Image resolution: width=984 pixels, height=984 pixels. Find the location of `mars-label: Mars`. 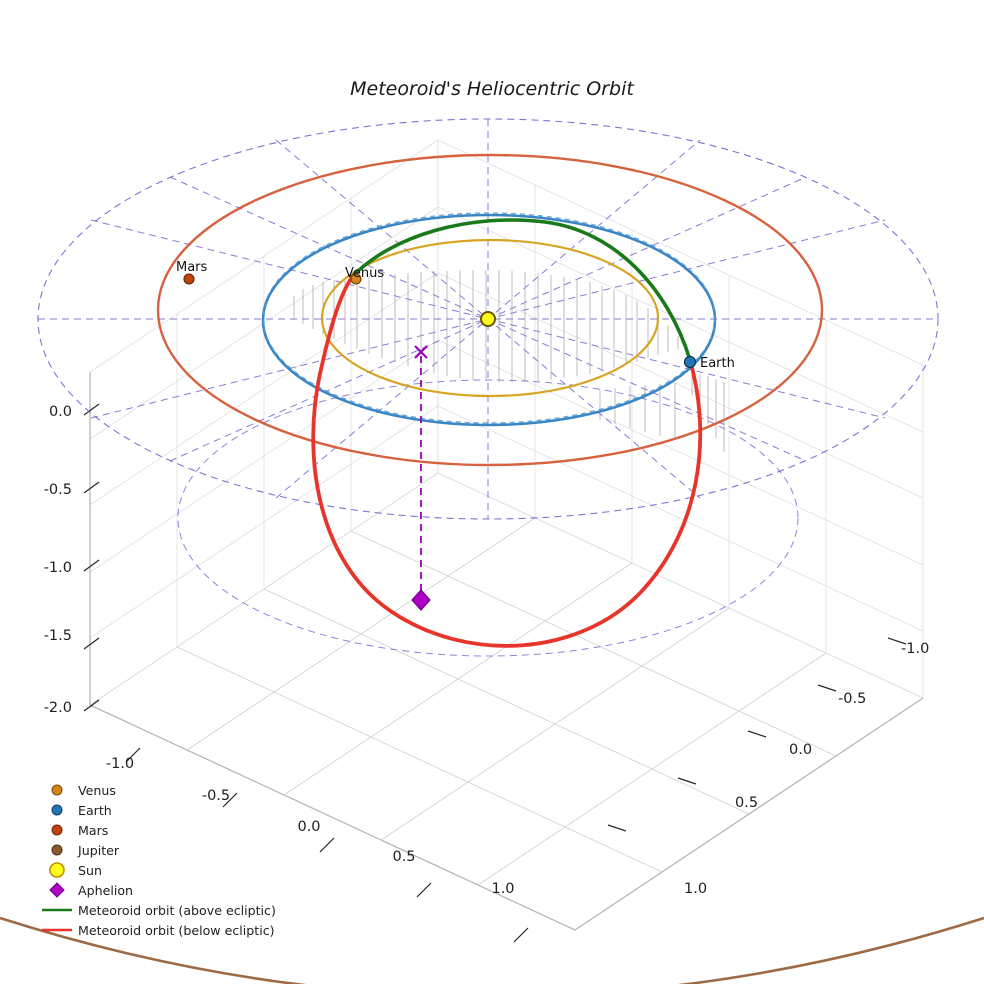

mars-label: Mars is located at coordinates (192, 267).